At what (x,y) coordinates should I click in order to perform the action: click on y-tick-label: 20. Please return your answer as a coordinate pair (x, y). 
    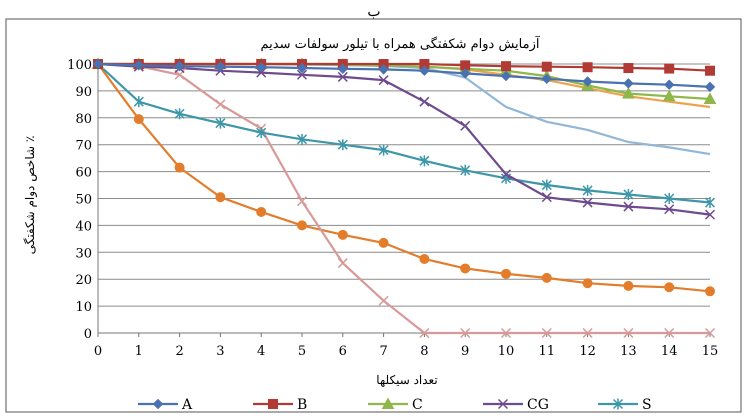
    Looking at the image, I should click on (83, 280).